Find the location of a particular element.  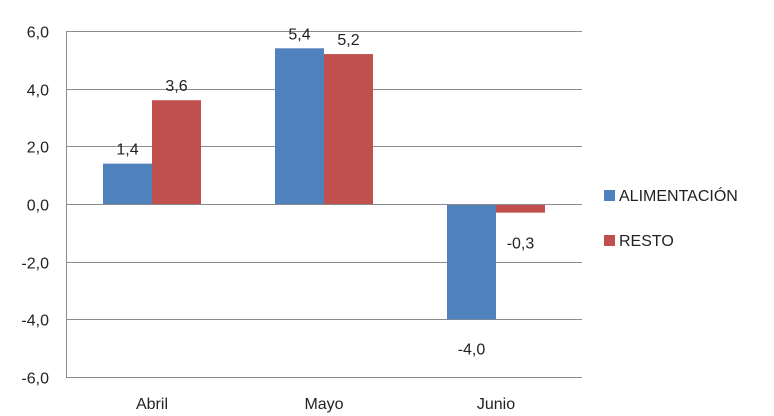

x-tick-label: Mayo is located at coordinates (323, 404).